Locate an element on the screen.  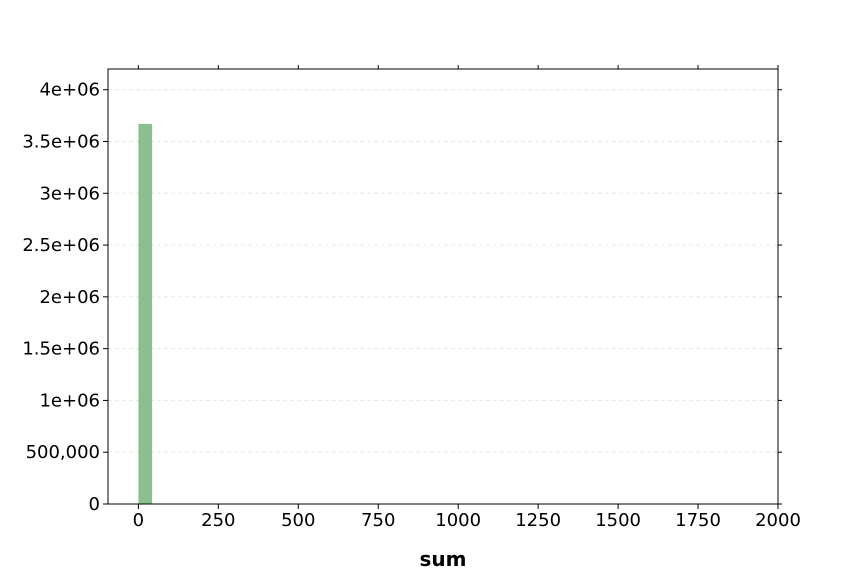
x-tick-label-0: 0 is located at coordinates (138, 520).